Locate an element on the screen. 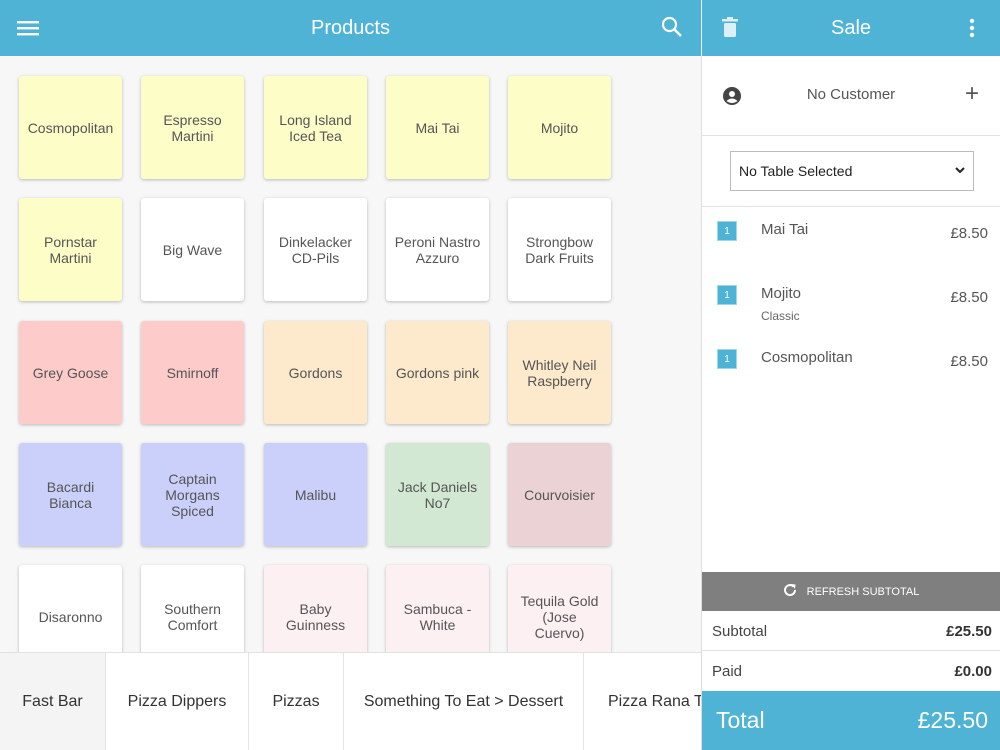  product-tile: Disaronno is located at coordinates (70, 608).